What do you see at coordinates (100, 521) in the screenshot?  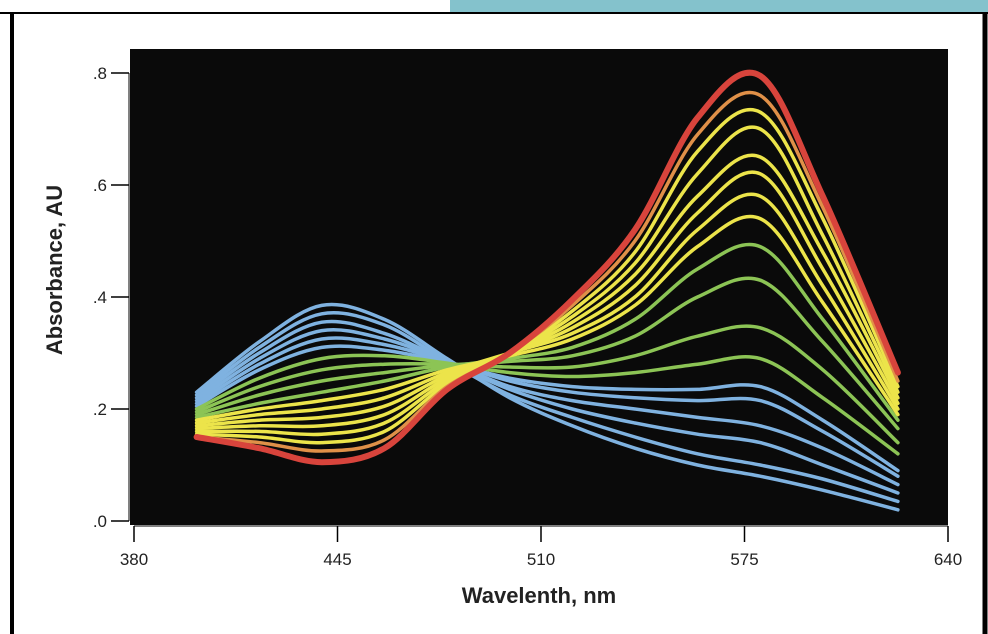 I see `y-tick-label: .0` at bounding box center [100, 521].